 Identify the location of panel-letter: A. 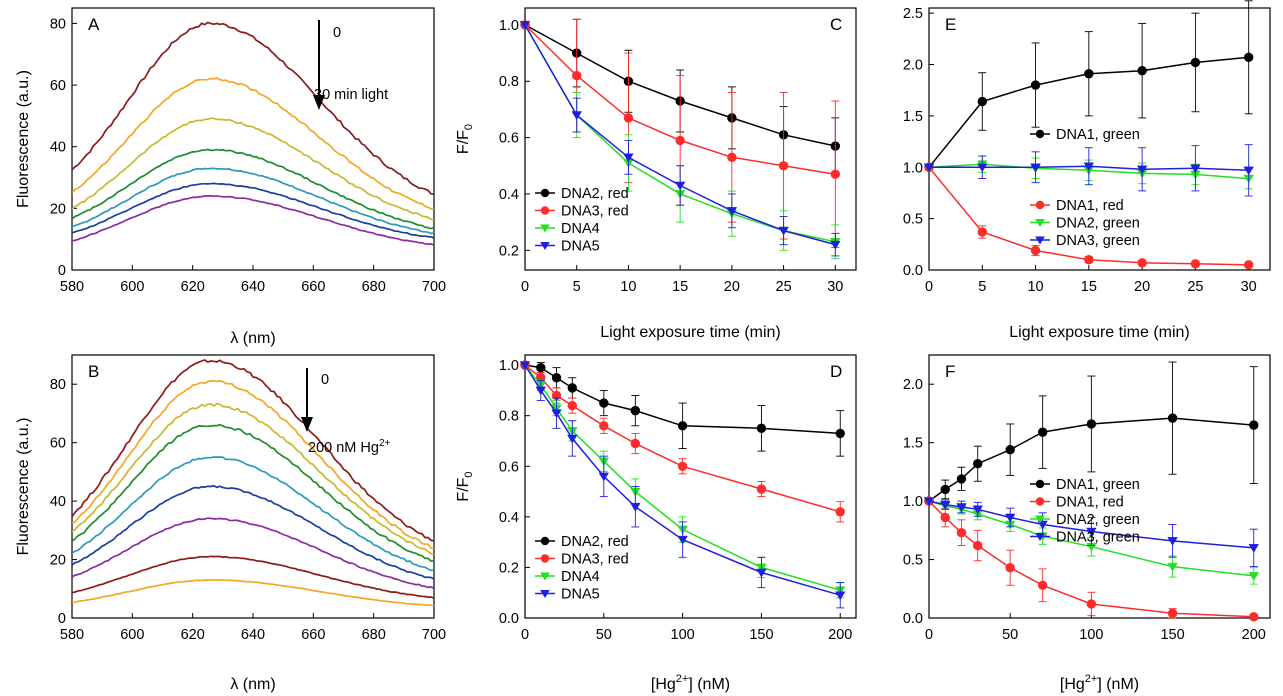
(94, 24).